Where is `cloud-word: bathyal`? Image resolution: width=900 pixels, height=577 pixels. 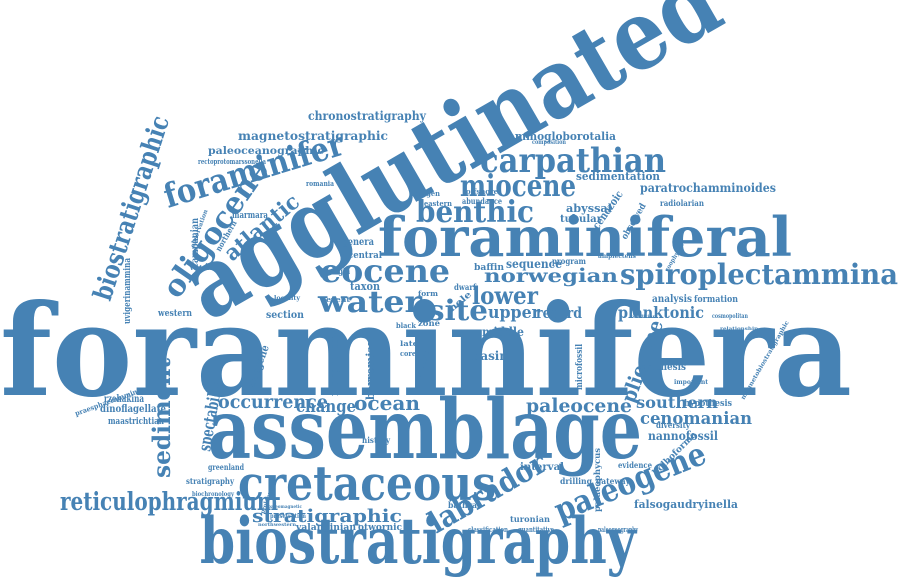
cloud-word: bathyal is located at coordinates (464, 505).